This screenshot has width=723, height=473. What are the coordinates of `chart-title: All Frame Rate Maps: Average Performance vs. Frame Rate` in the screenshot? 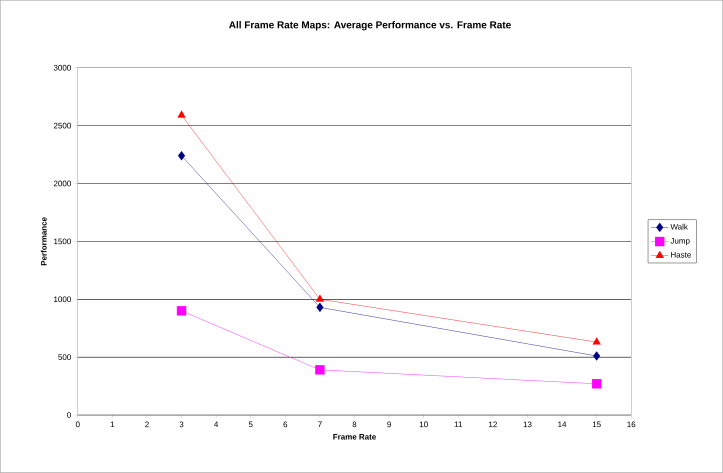 It's located at (370, 25).